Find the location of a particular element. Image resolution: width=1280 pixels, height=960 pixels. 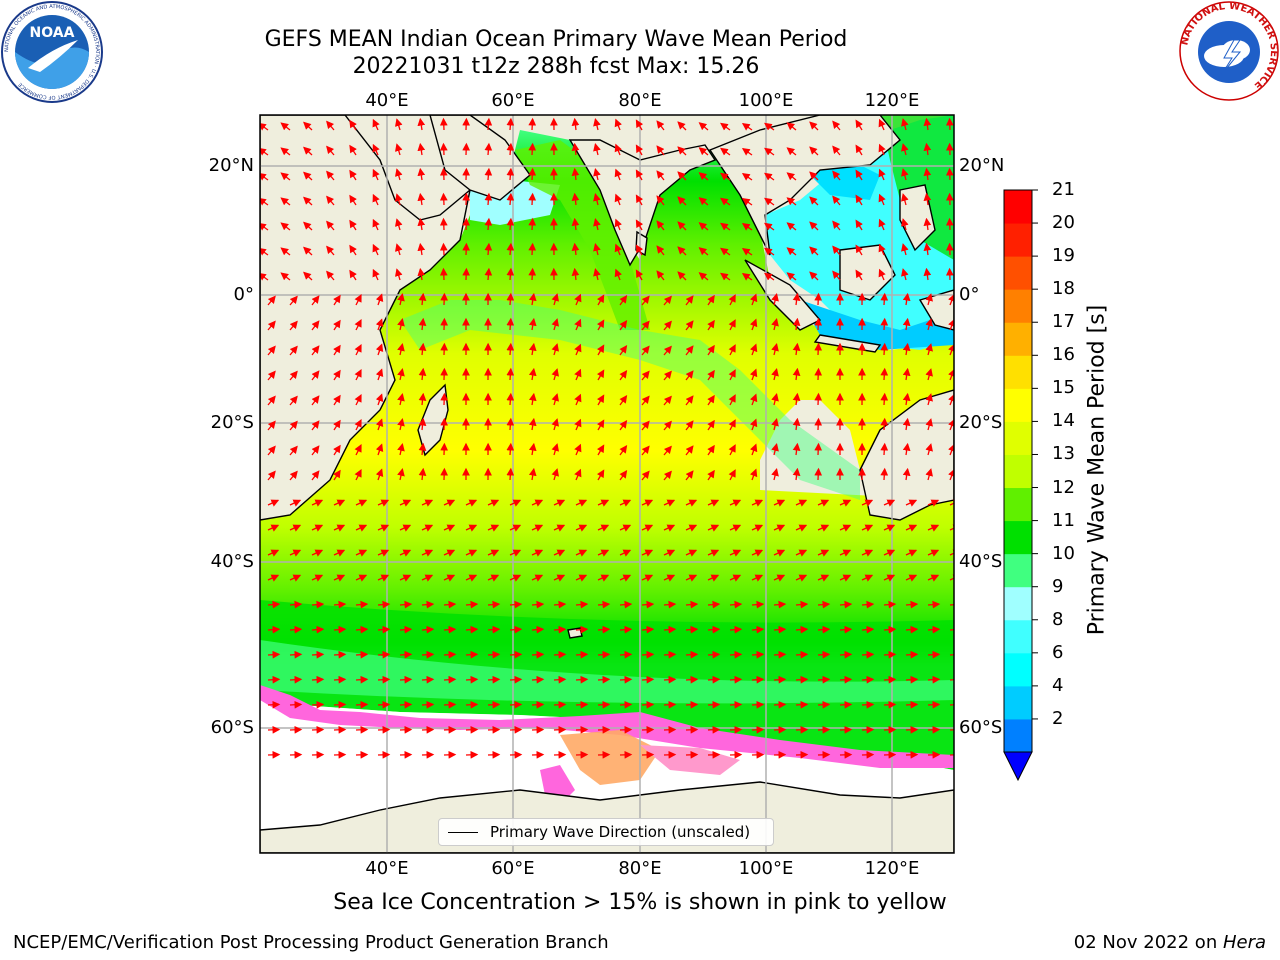

lat-tick-left: 20°S is located at coordinates (232, 422).